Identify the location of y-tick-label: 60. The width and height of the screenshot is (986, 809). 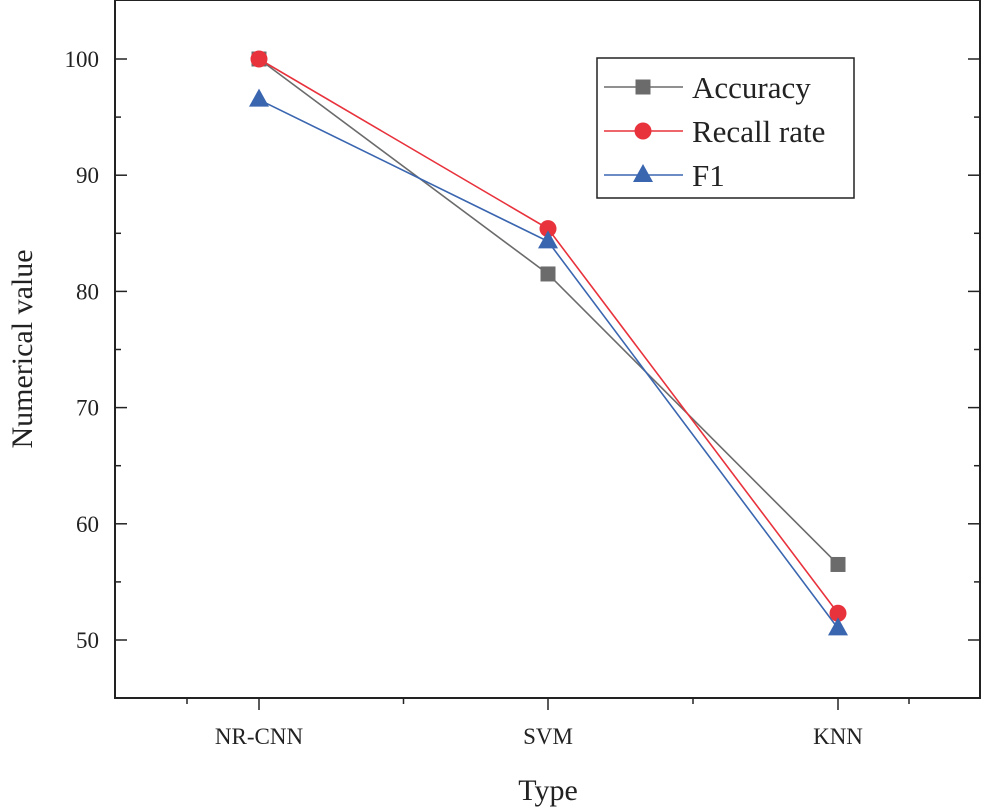
(87, 524).